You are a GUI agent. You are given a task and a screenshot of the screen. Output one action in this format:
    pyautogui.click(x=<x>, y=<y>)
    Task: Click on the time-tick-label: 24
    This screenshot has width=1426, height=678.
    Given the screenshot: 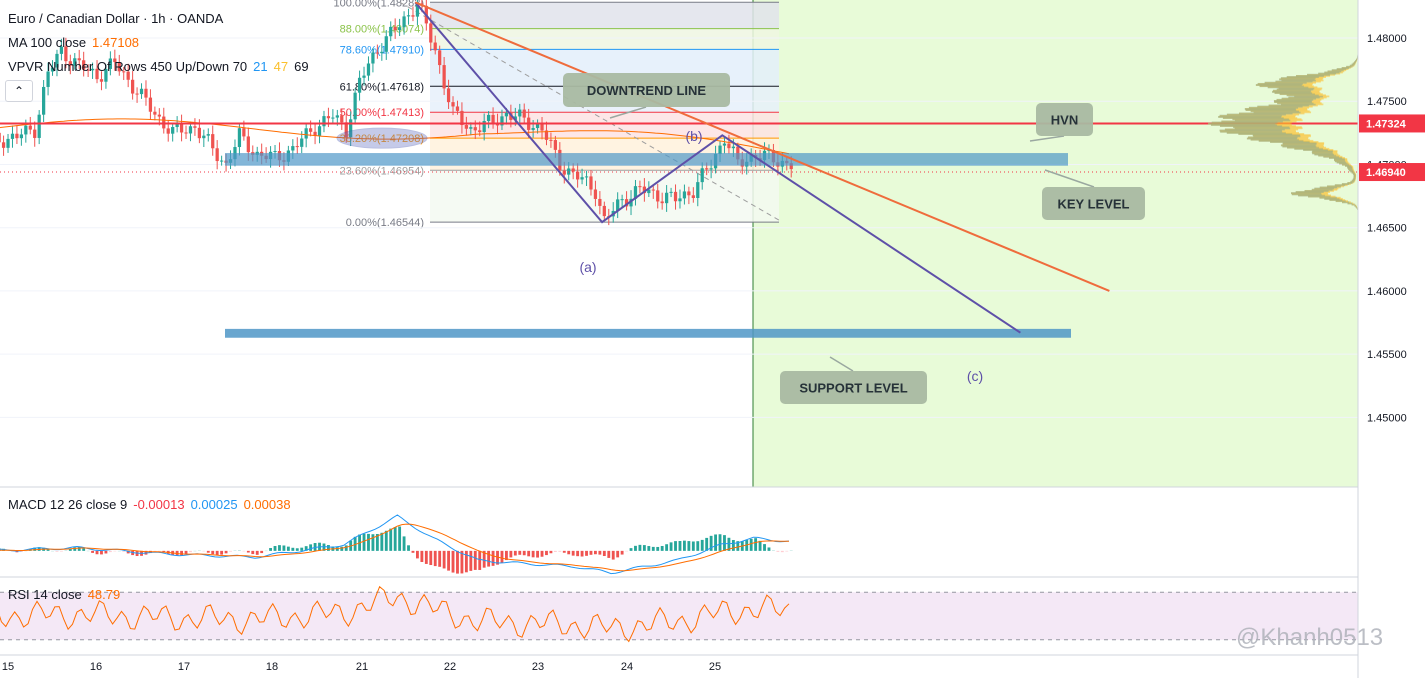 What is the action you would take?
    pyautogui.click(x=627, y=667)
    